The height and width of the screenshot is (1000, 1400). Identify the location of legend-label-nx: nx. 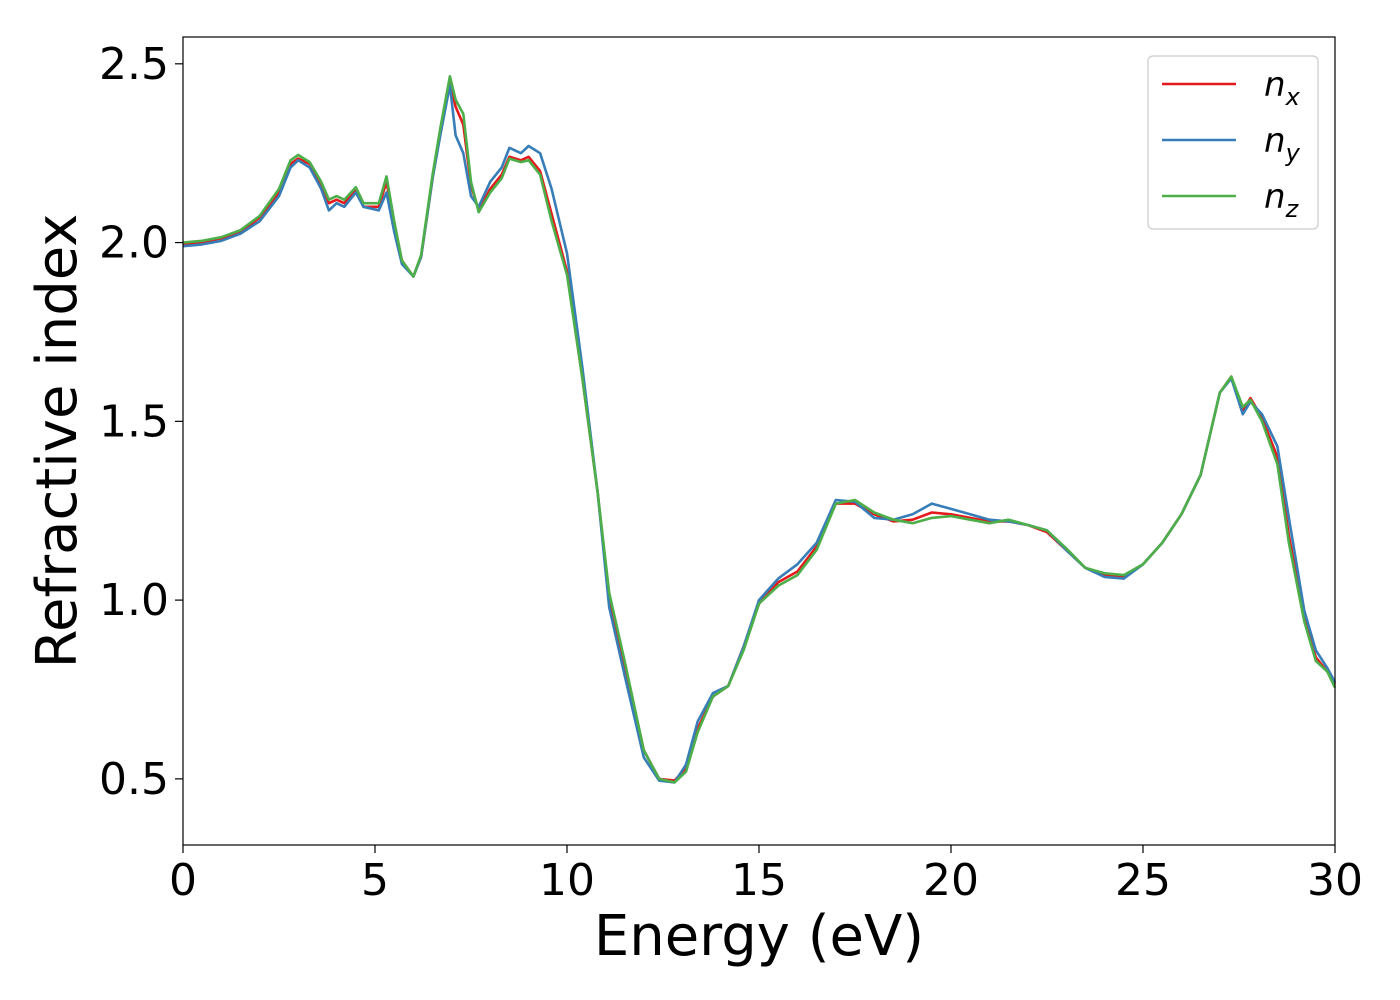
(1282, 88).